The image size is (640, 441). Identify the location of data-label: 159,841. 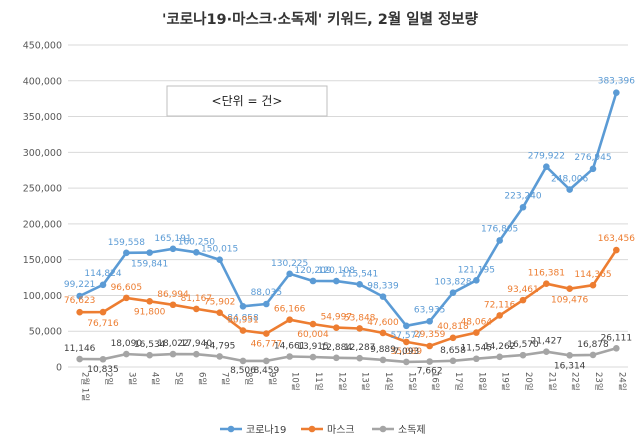
(149, 265).